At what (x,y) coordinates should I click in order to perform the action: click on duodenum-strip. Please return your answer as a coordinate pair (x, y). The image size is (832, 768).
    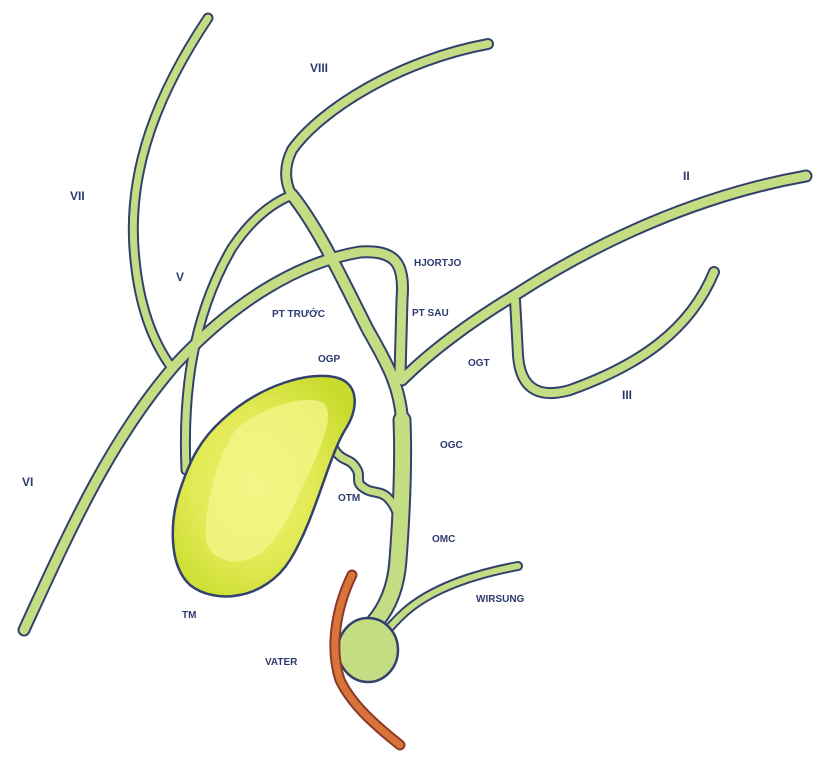
    Looking at the image, I should click on (367, 660).